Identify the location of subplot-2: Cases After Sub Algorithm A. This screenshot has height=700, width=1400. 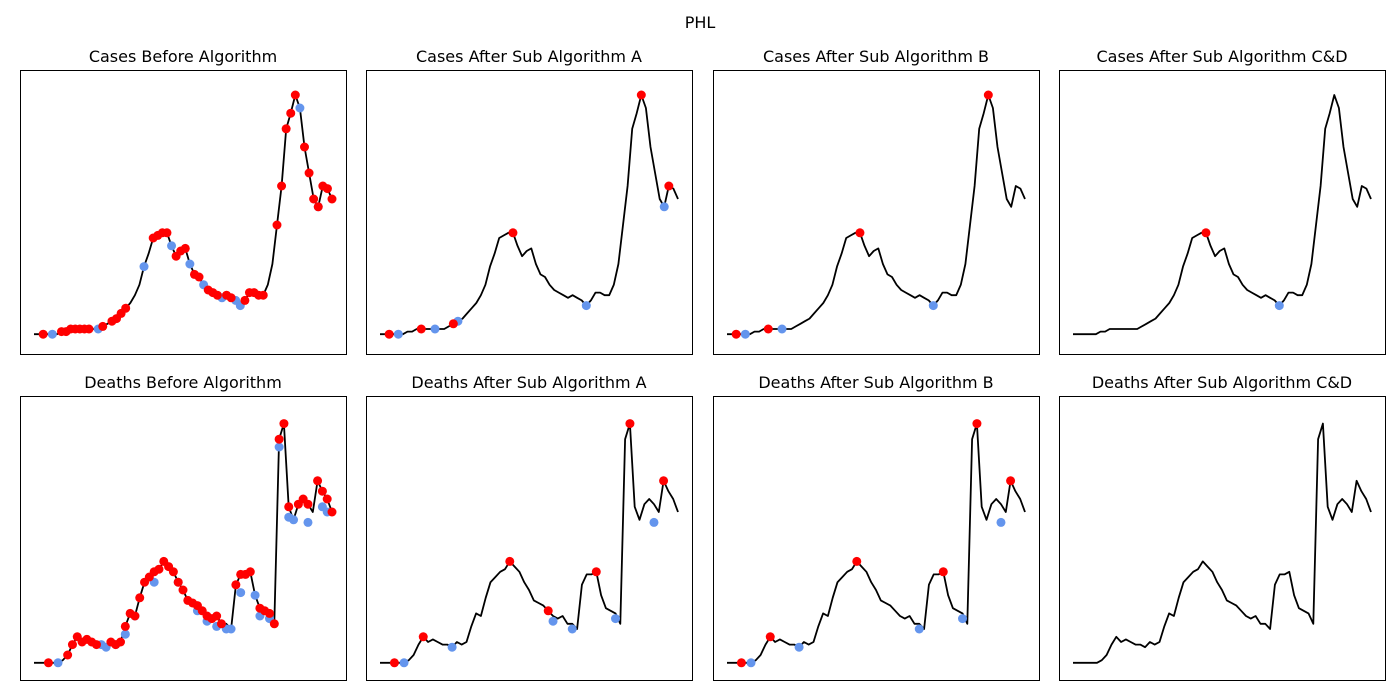
(529, 201).